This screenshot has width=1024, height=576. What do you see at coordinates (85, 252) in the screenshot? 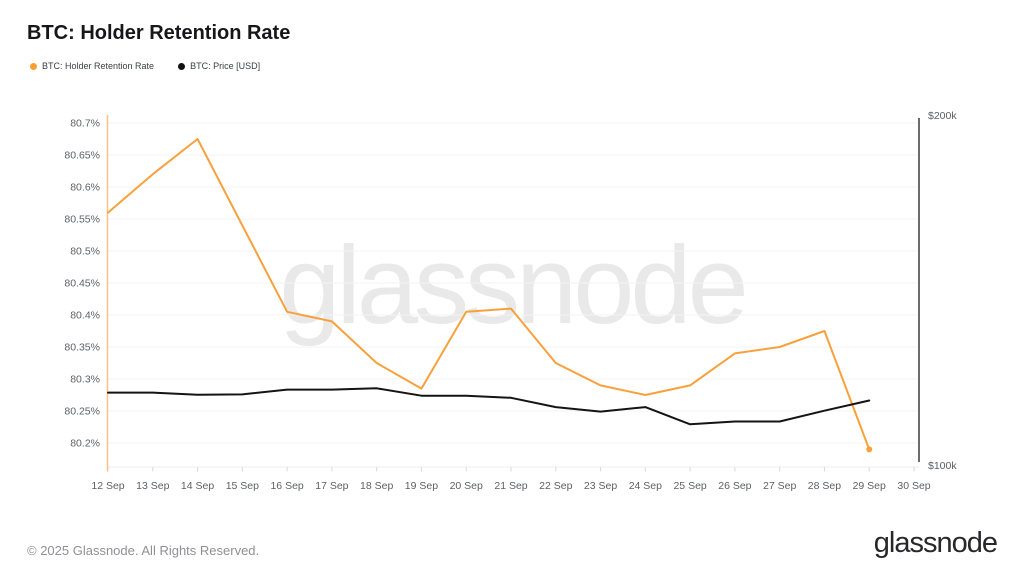
I see `left-axis-tick-label: 80.5%` at bounding box center [85, 252].